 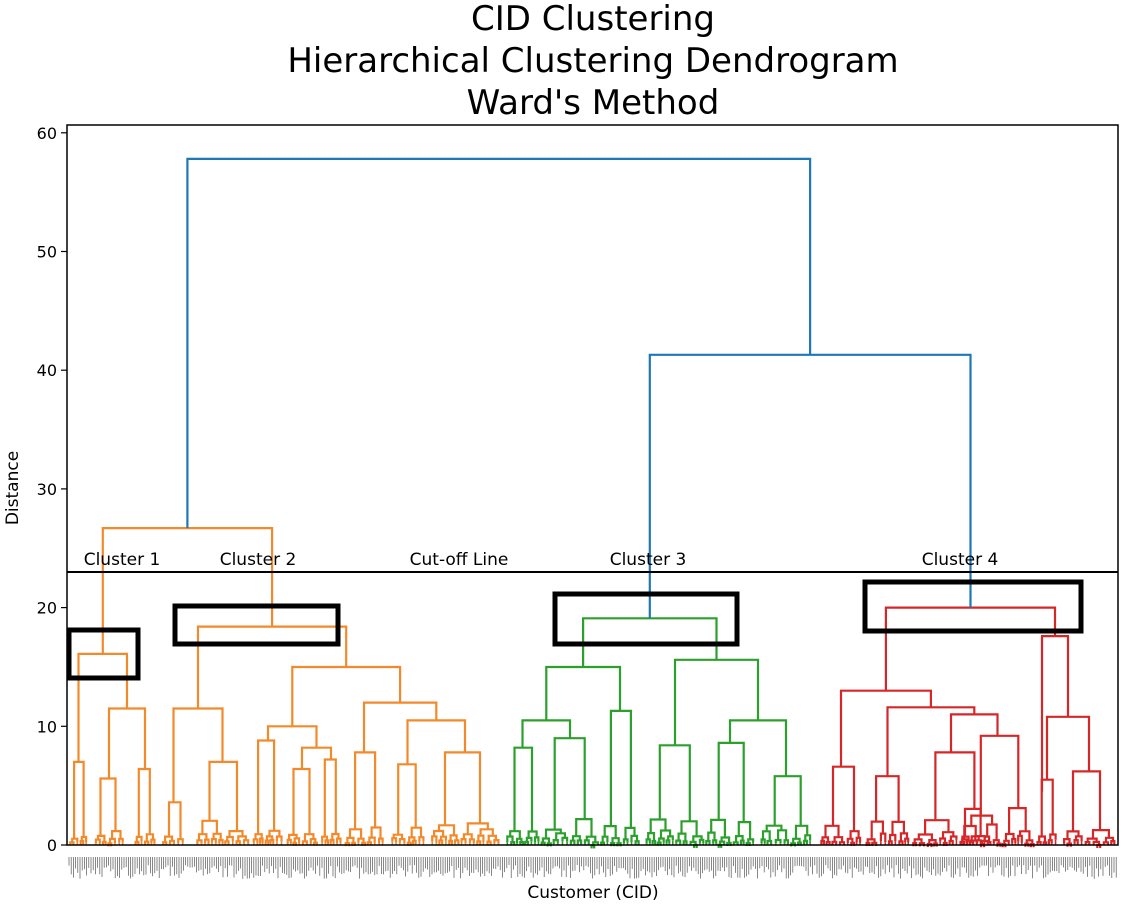 I want to click on y-tick-label: 0, so click(x=52, y=845).